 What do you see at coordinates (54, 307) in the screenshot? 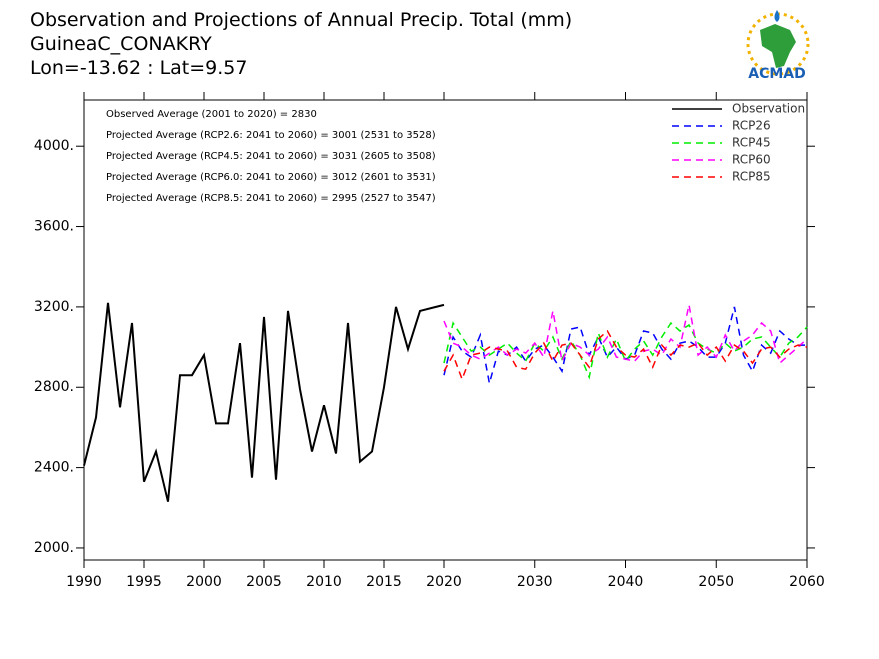
I see `y-tick-label: 3200.` at bounding box center [54, 307].